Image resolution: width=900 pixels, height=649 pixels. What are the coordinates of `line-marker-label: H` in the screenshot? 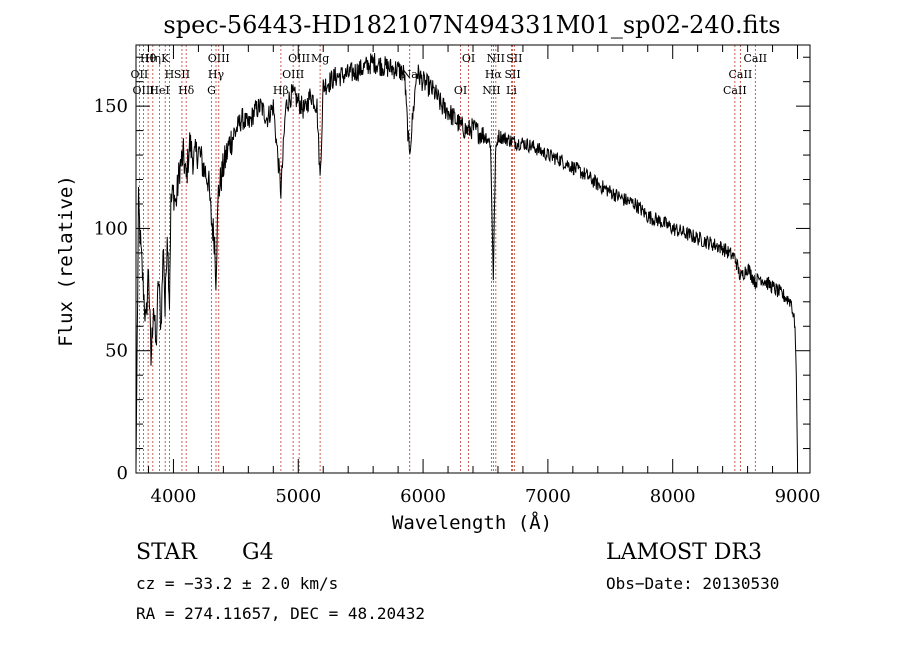 It's located at (170, 74).